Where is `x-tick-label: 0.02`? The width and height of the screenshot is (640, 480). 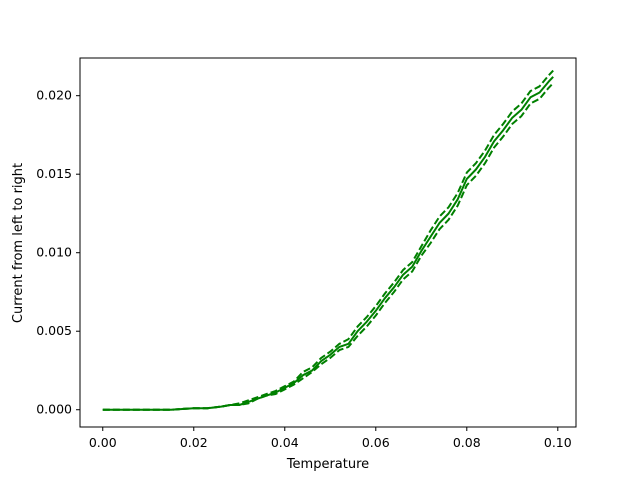 x-tick-label: 0.02 is located at coordinates (194, 442).